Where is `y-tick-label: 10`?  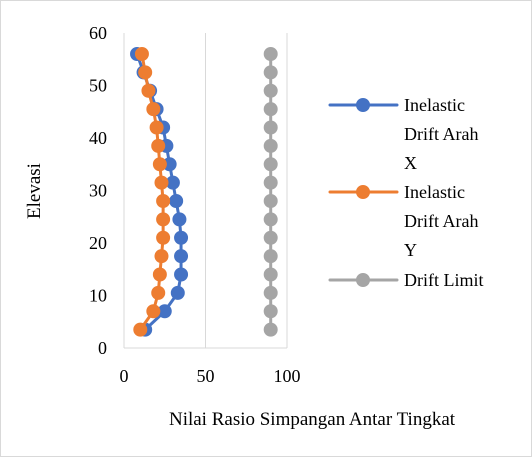
y-tick-label: 10 is located at coordinates (98, 296).